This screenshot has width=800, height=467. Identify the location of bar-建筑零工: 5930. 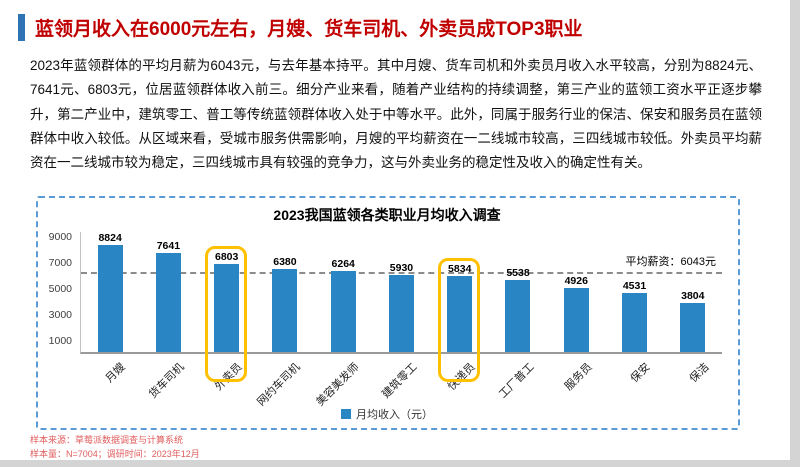
(401, 292).